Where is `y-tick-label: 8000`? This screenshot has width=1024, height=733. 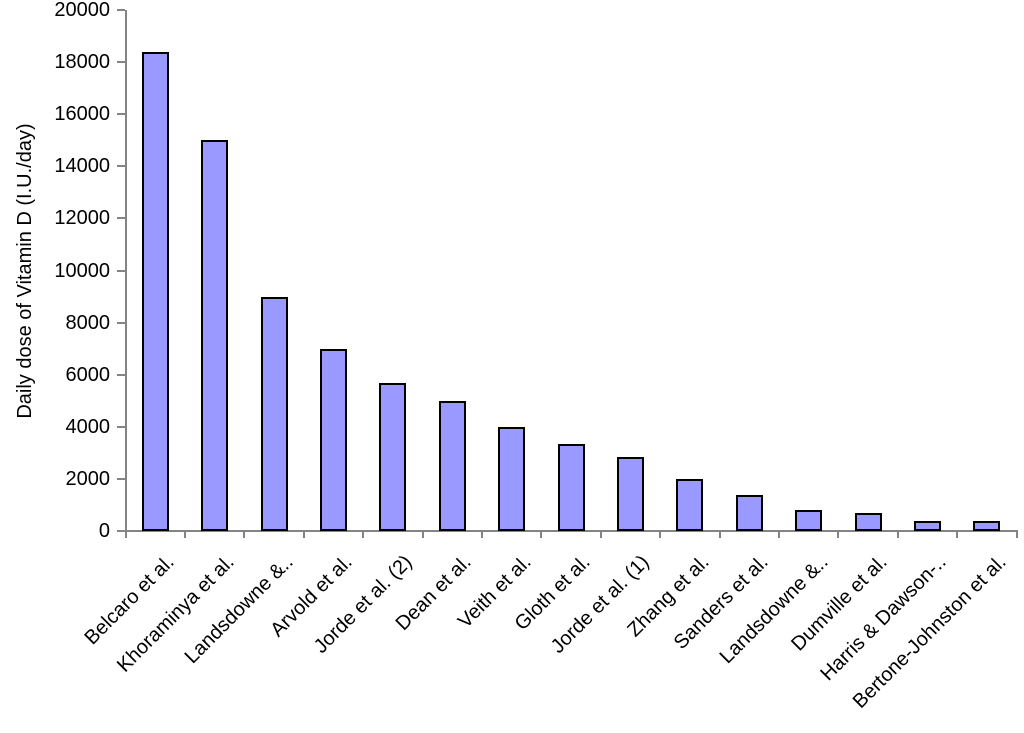 y-tick-label: 8000 is located at coordinates (88, 322).